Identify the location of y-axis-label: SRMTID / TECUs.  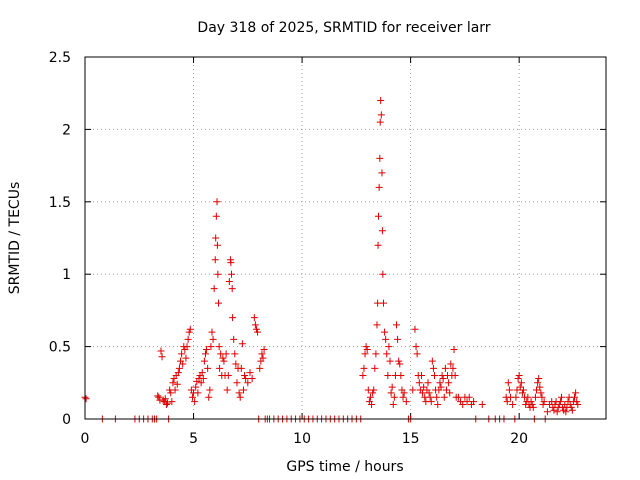
(15, 238).